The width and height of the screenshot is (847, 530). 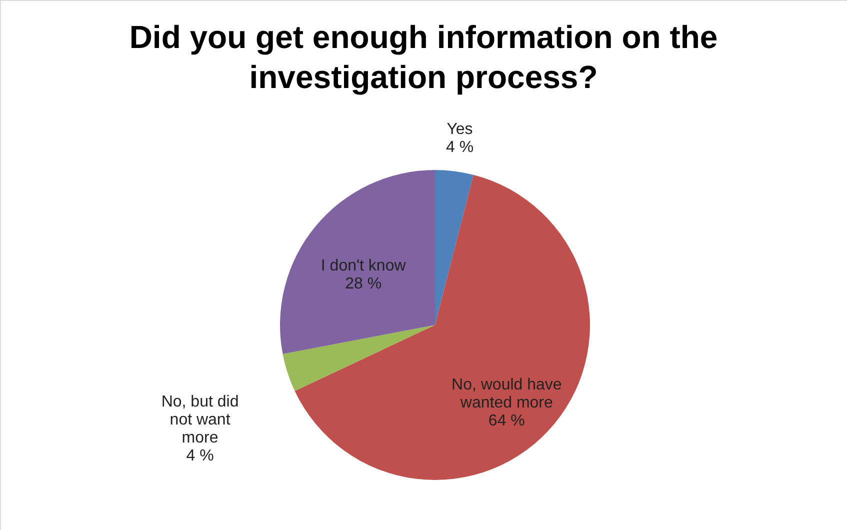 I want to click on slice-label: No, but did not want more, so click(x=200, y=419).